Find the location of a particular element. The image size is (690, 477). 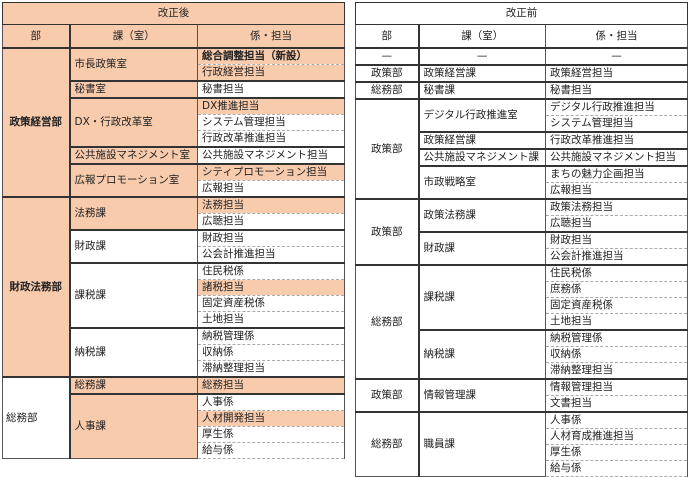

table-row: 納税課 納税管理係 is located at coordinates (174, 352).